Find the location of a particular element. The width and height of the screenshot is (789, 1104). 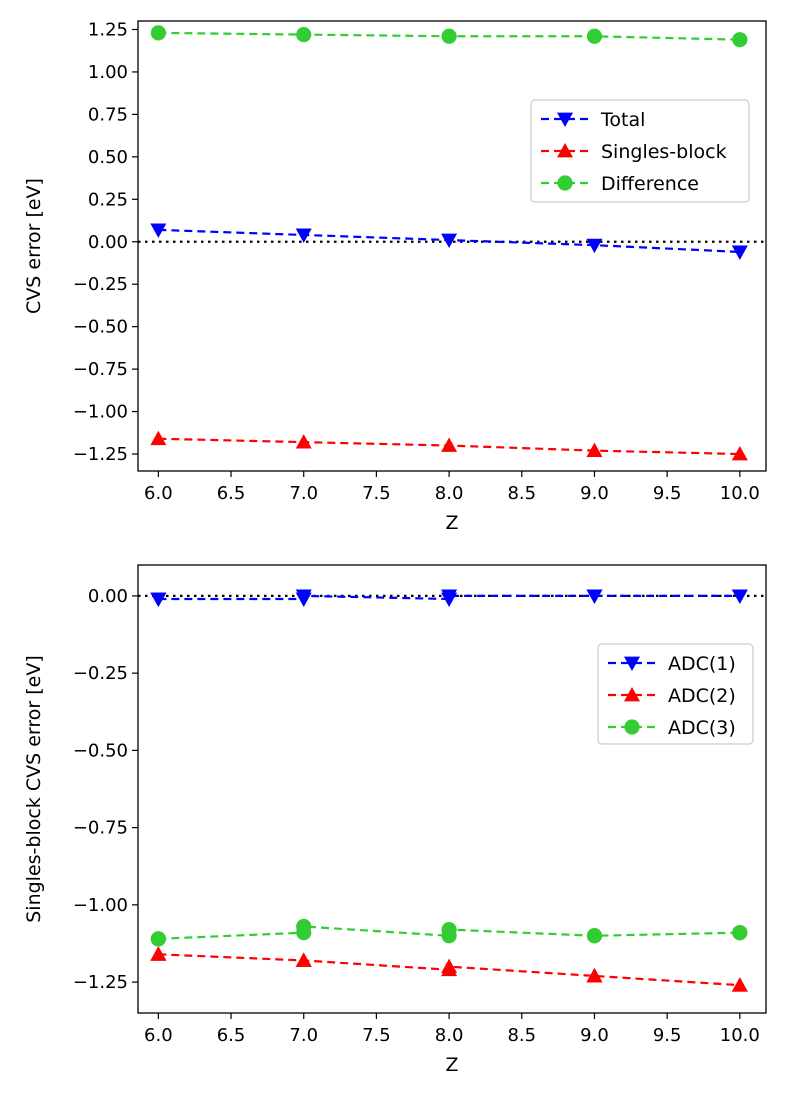

y-tick-label: 1.00 is located at coordinates (108, 72).